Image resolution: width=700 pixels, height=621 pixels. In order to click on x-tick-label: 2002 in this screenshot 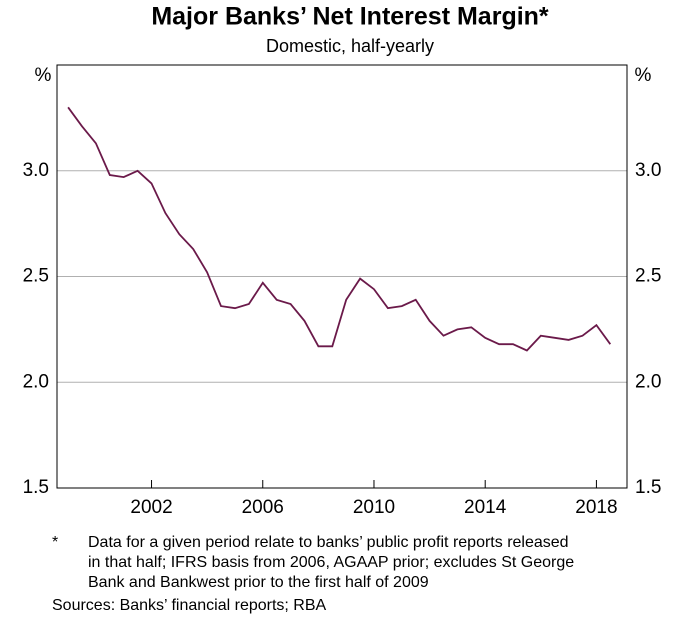, I will do `click(151, 507)`.